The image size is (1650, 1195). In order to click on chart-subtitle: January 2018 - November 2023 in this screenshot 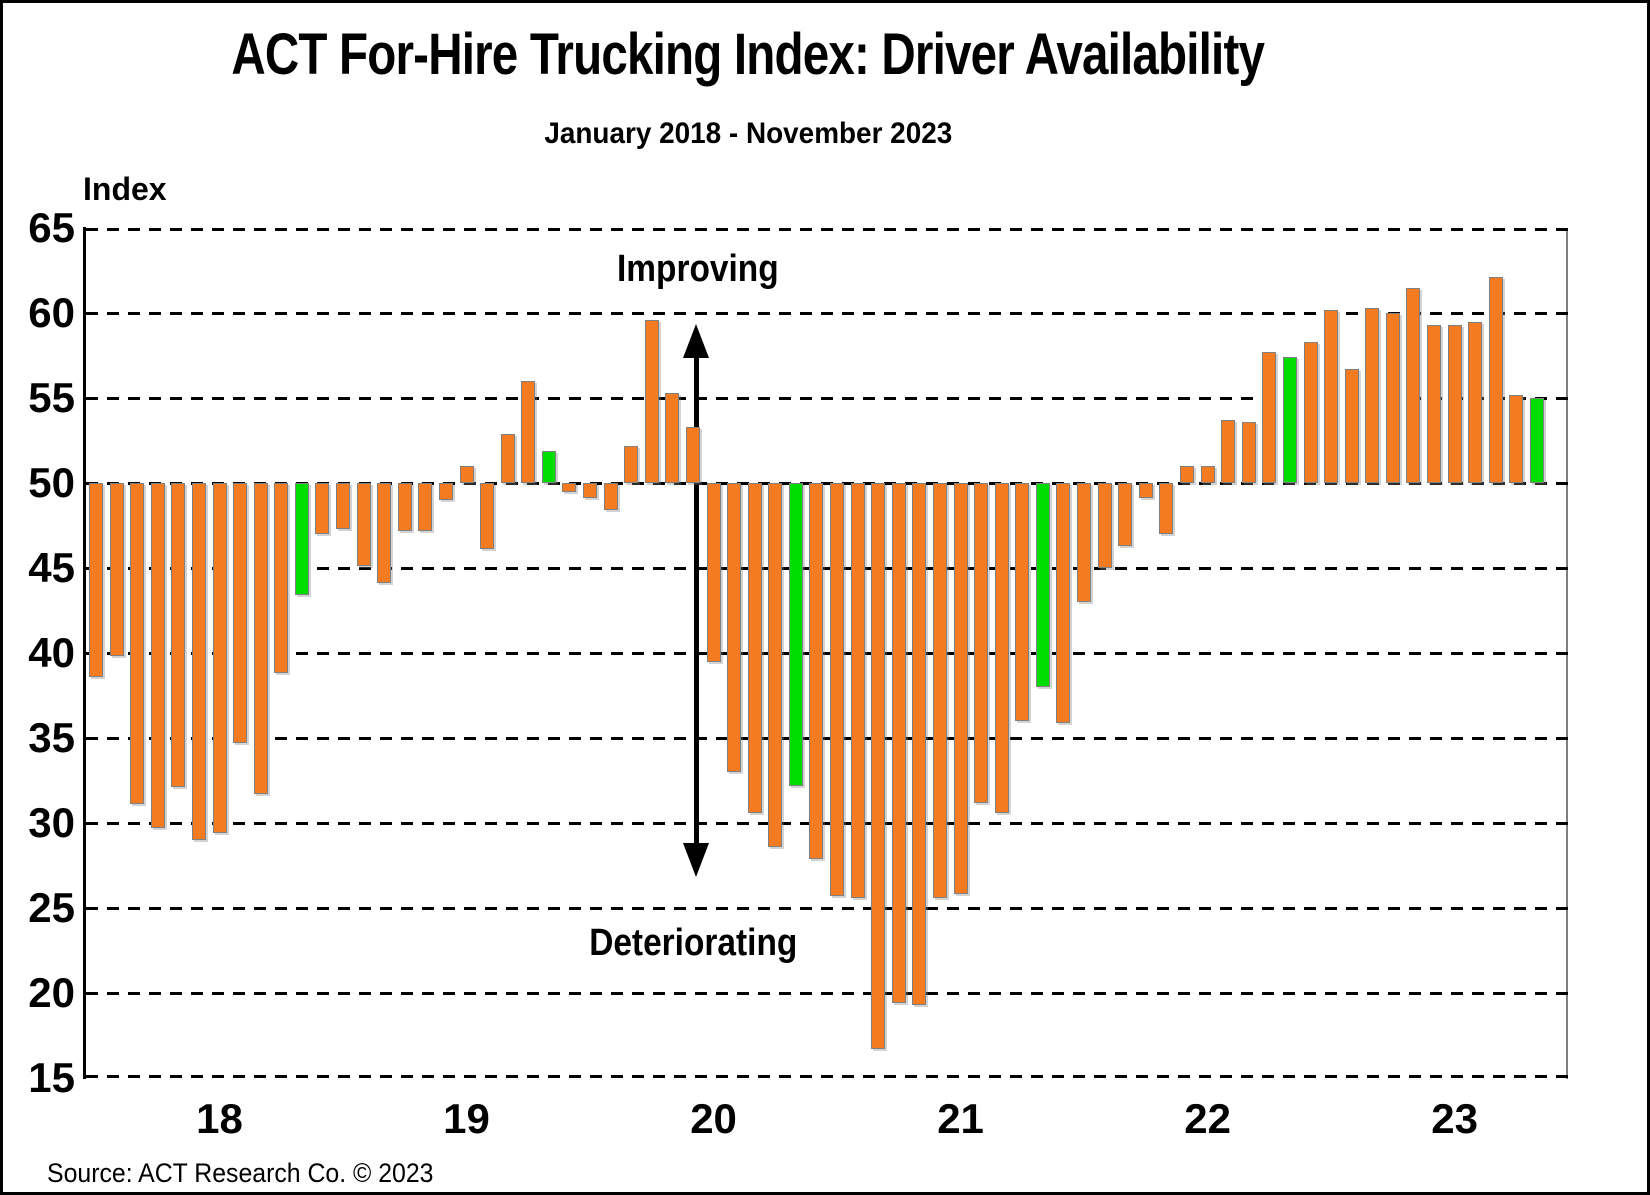, I will do `click(748, 133)`.